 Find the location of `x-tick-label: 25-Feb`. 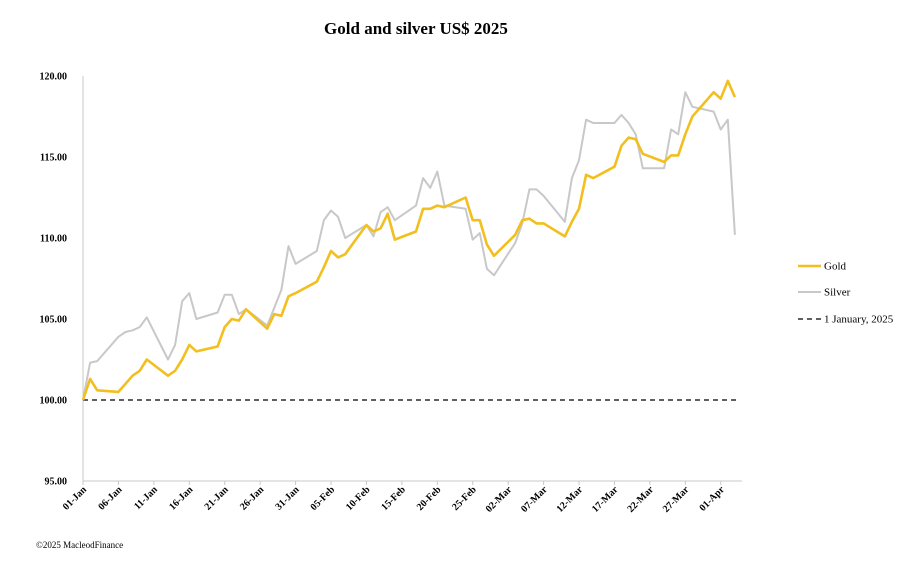

x-tick-label: 25-Feb is located at coordinates (464, 498).